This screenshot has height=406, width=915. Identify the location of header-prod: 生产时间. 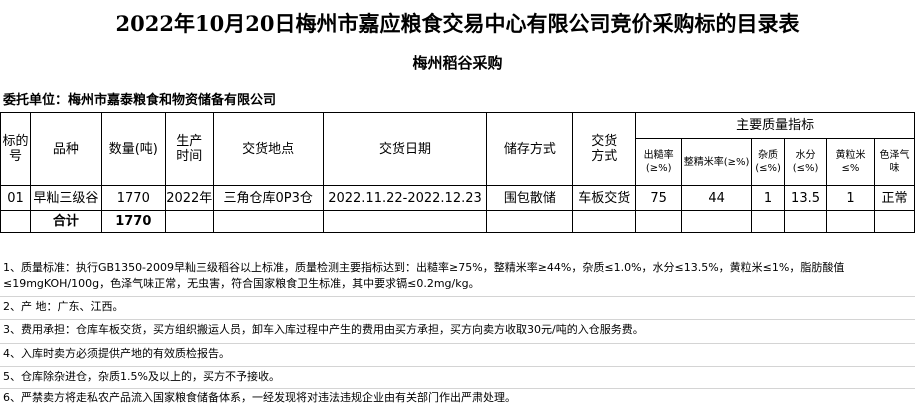
(189, 149).